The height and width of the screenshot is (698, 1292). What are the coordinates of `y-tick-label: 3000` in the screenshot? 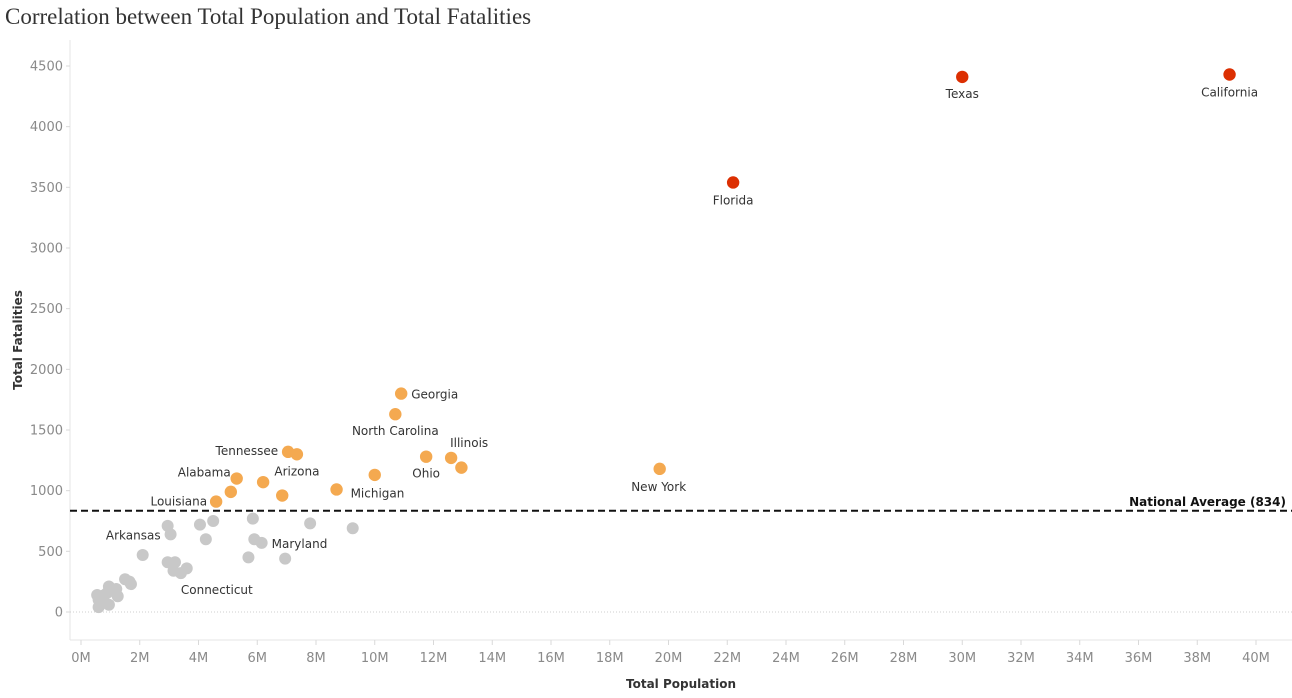 It's located at (46, 249).